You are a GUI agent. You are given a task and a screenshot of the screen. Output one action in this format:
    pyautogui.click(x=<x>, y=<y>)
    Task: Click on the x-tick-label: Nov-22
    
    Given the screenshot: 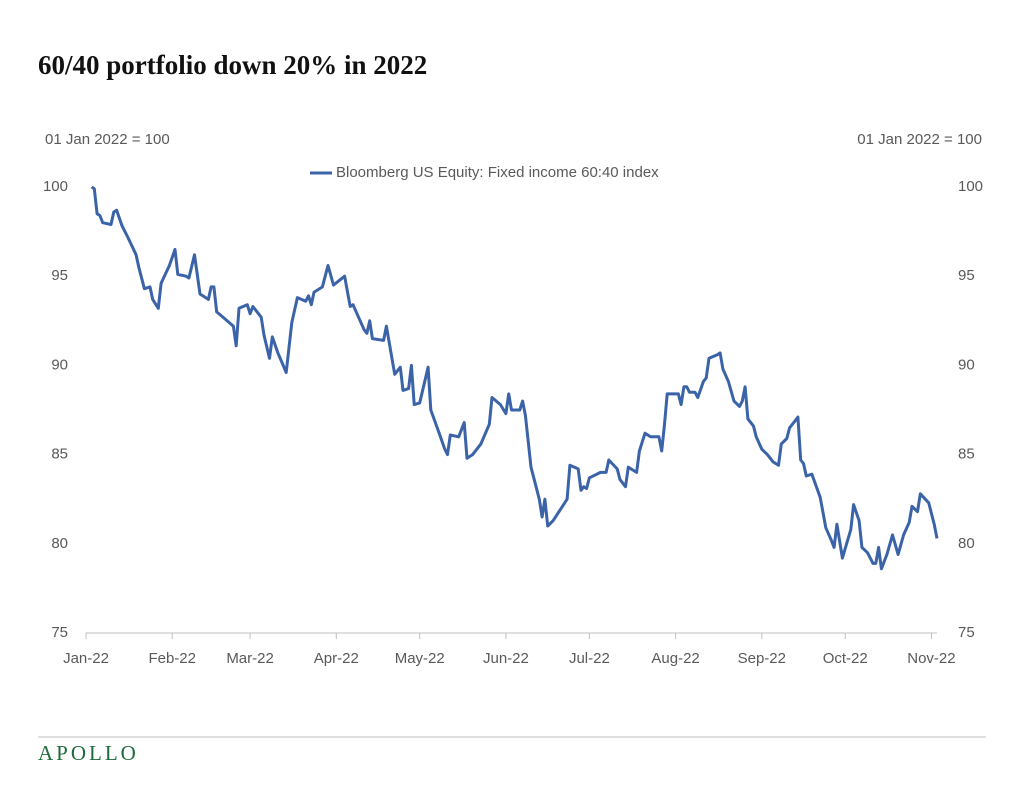 What is the action you would take?
    pyautogui.click(x=931, y=658)
    